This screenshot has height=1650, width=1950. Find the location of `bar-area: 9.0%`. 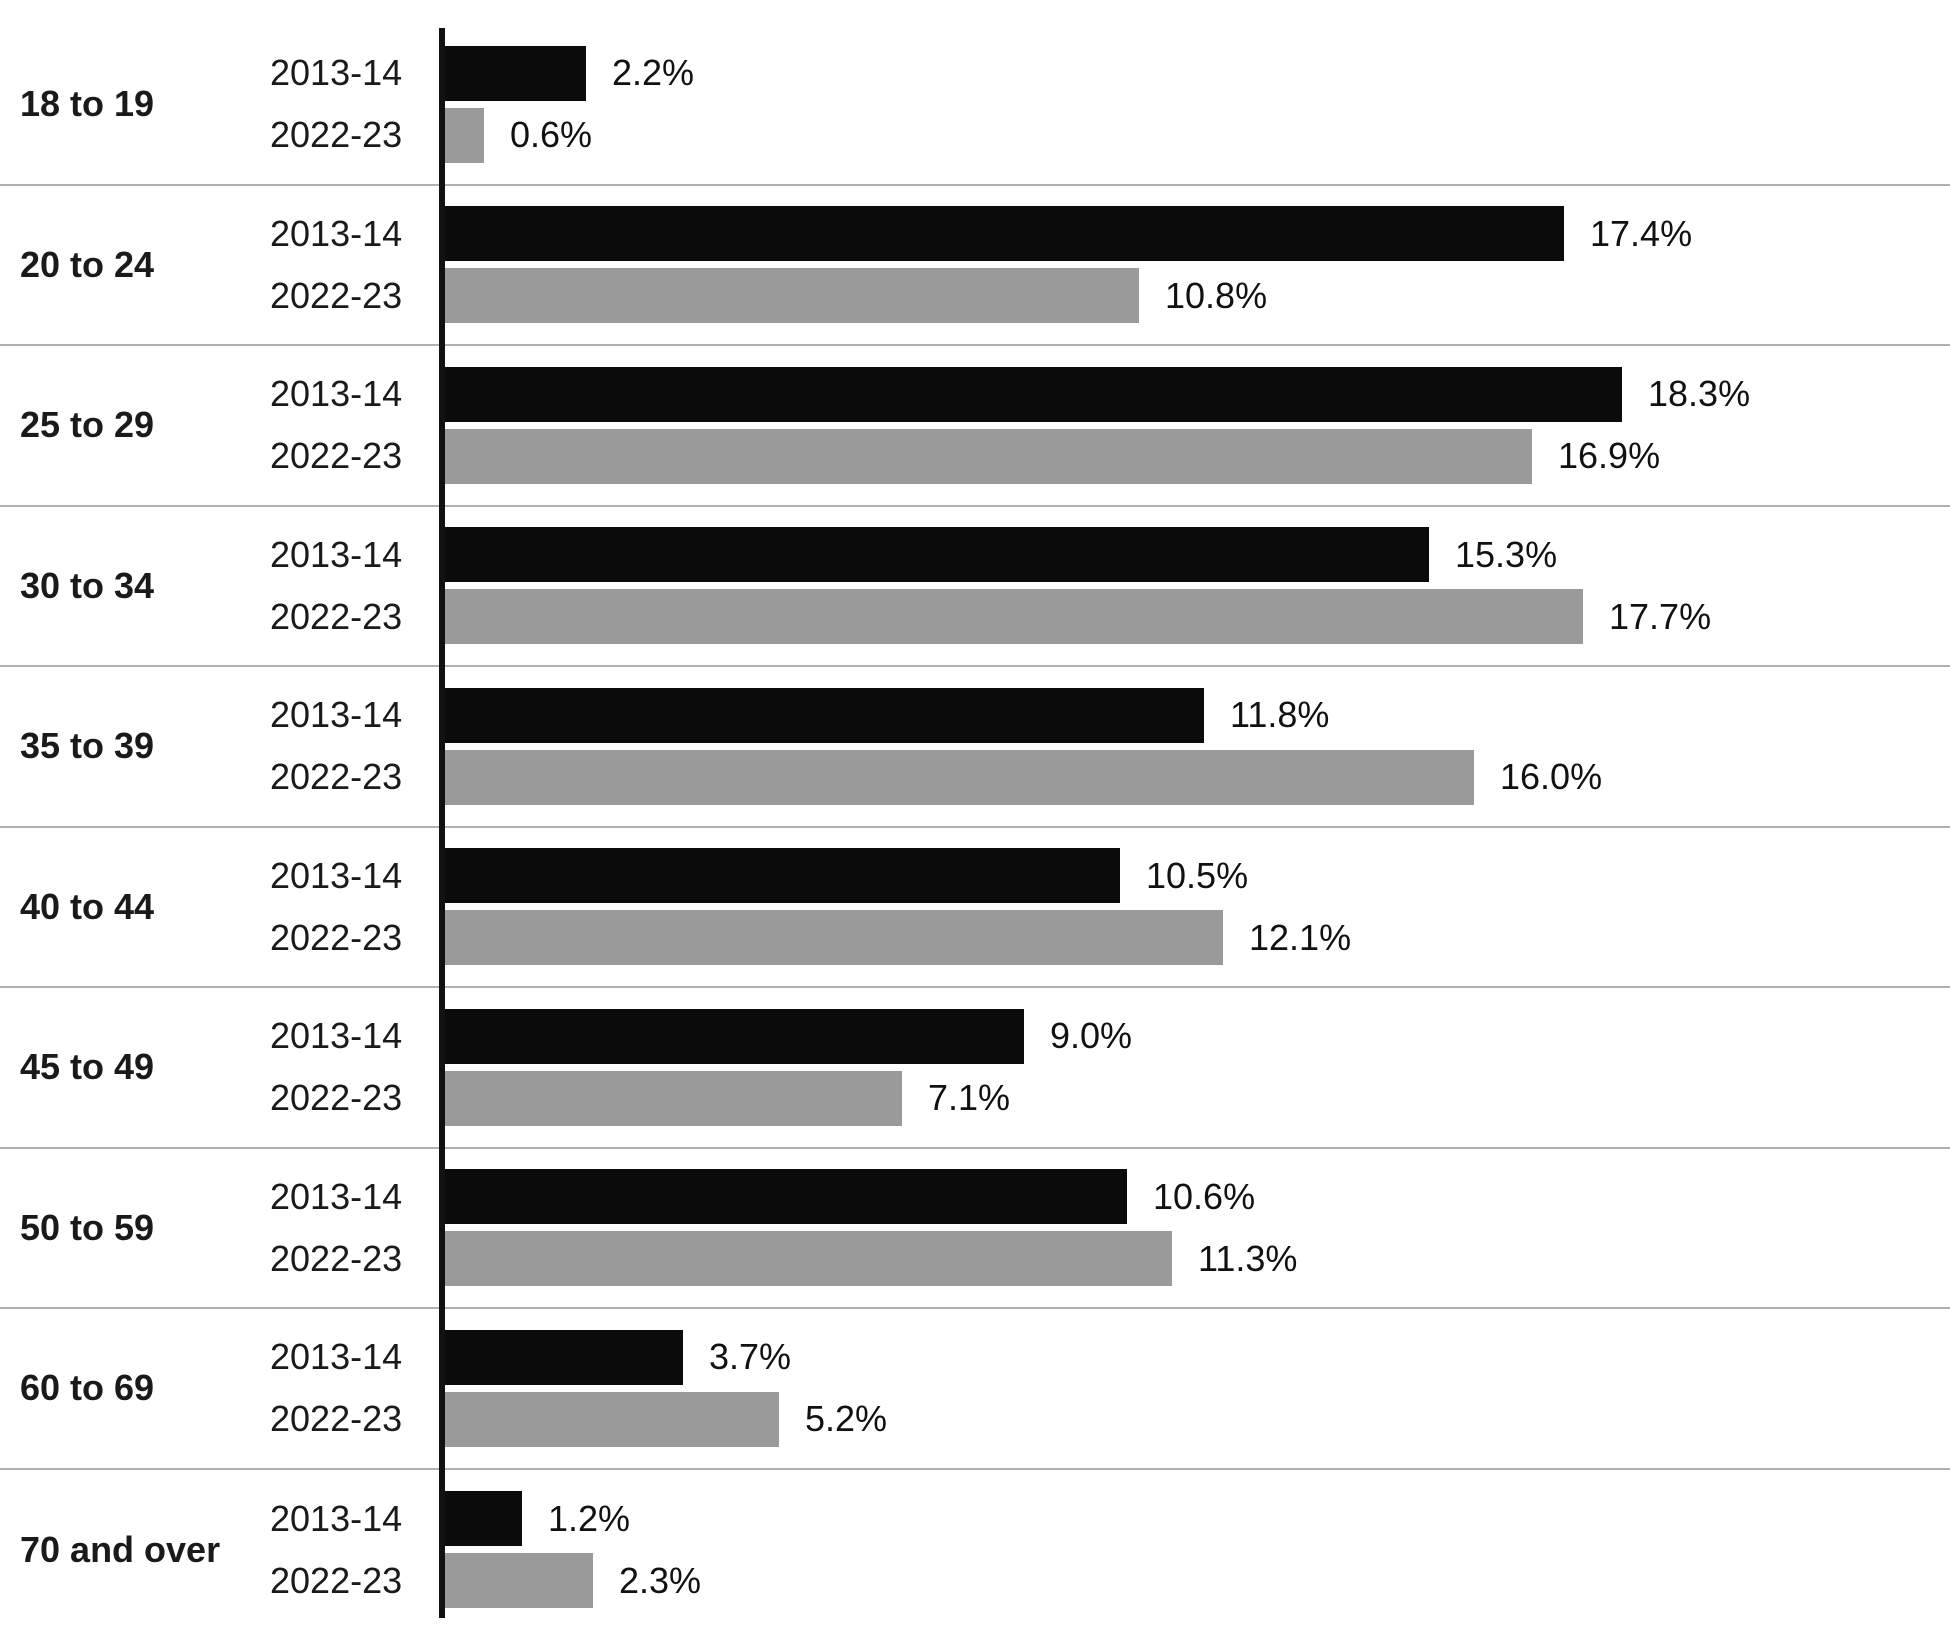

bar-area: 9.0% is located at coordinates (1197, 1036).